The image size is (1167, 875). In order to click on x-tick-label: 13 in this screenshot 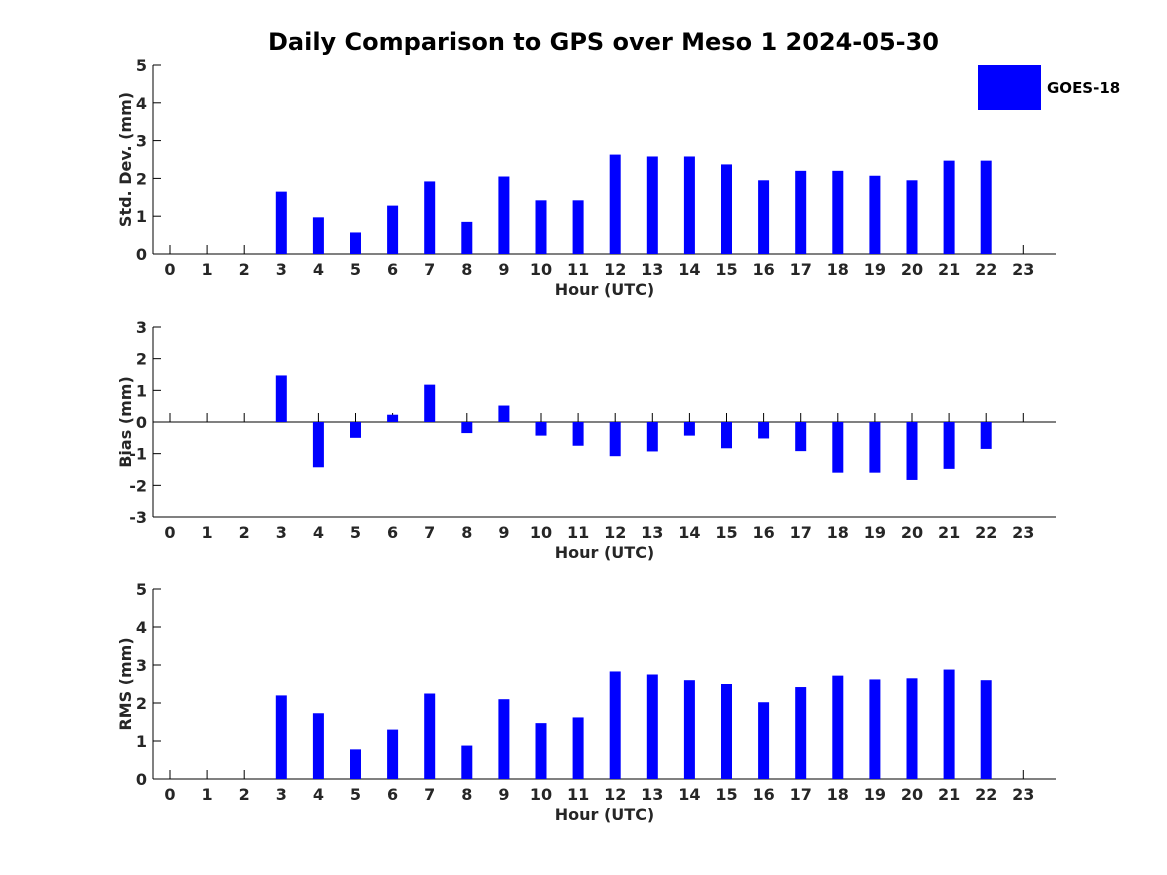, I will do `click(652, 532)`.